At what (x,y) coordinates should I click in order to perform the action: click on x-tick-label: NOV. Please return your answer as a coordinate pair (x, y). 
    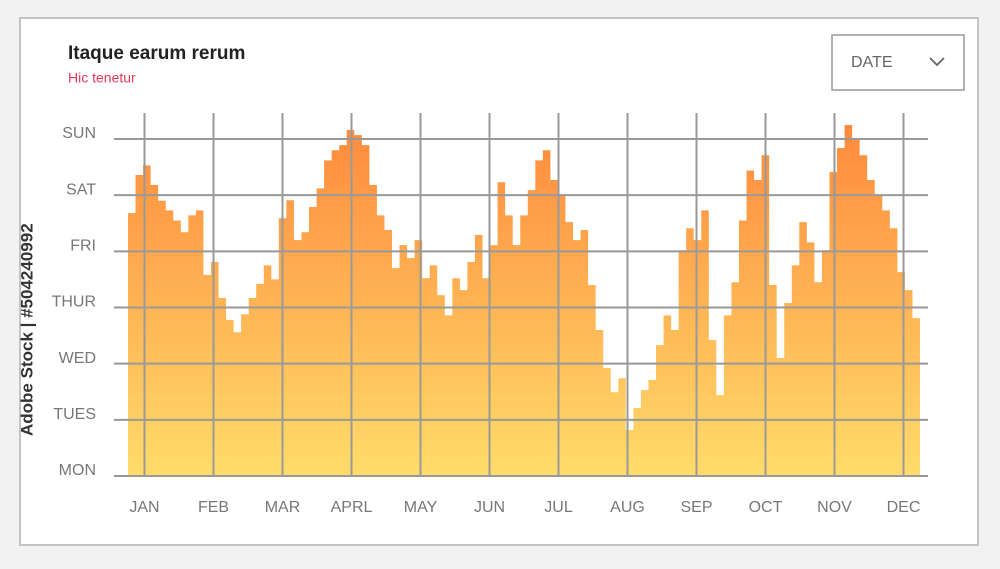
    Looking at the image, I should click on (834, 507).